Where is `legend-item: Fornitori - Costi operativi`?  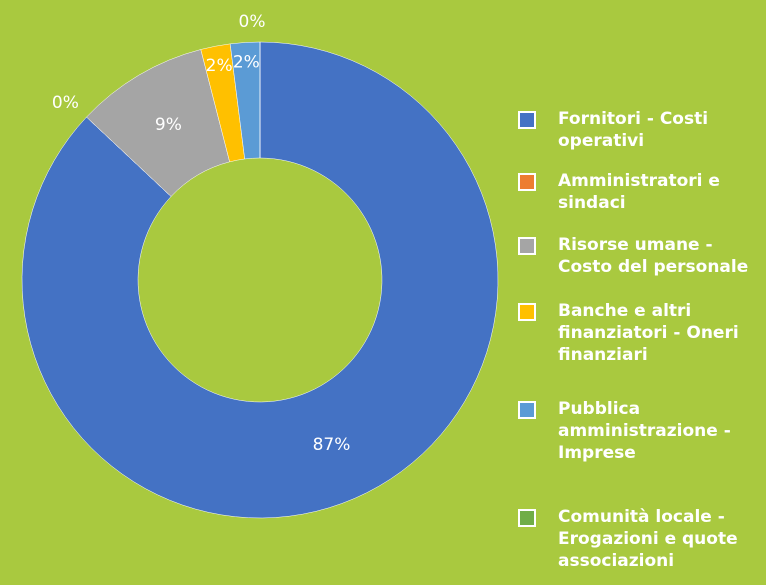 legend-item: Fornitori - Costi operativi is located at coordinates (642, 130).